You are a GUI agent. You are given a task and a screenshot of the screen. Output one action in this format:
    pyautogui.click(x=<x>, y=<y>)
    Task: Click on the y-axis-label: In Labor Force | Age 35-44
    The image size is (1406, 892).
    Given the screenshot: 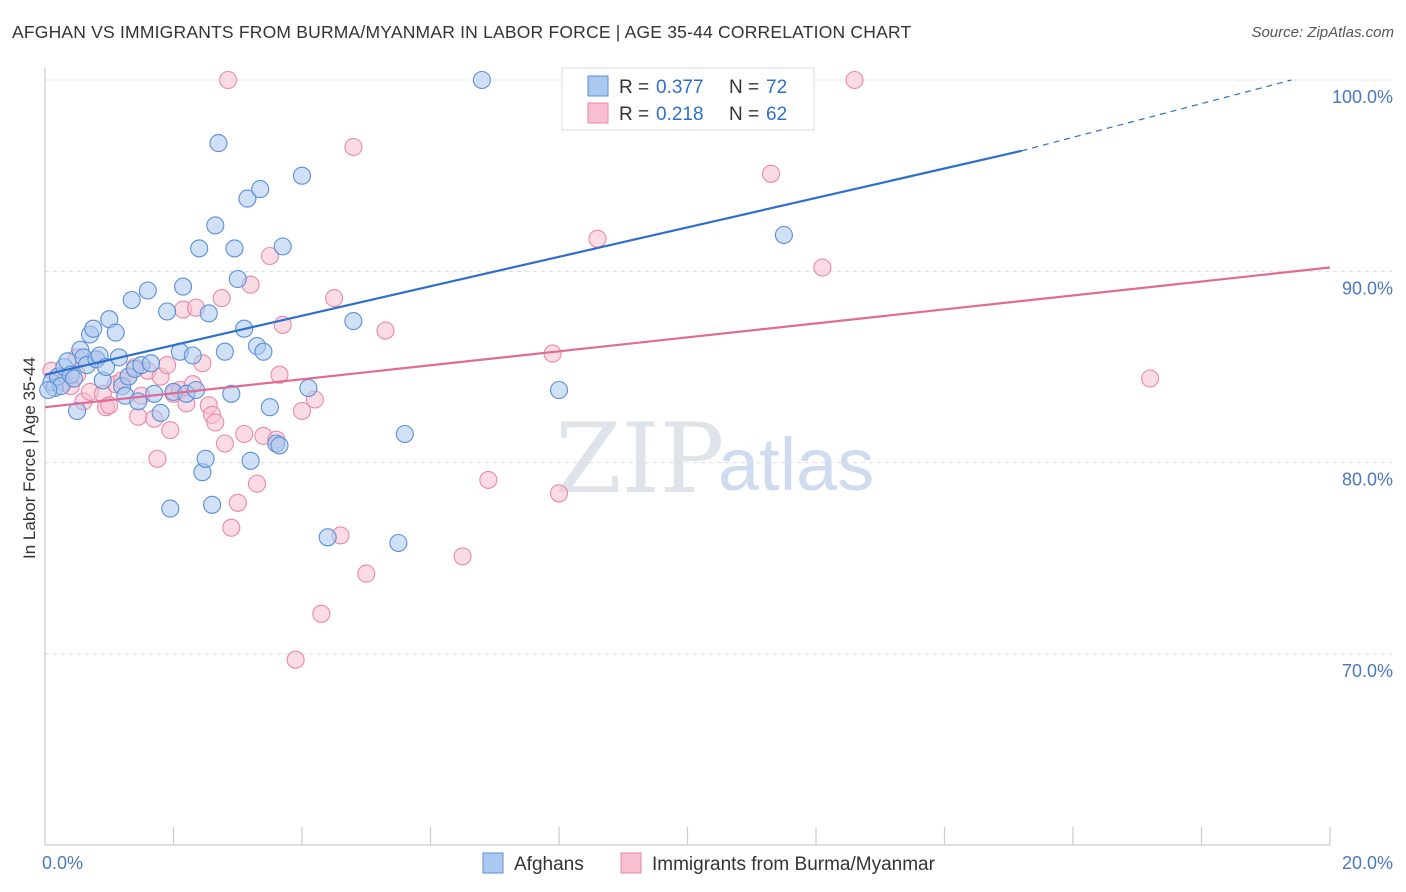 What is the action you would take?
    pyautogui.click(x=29, y=458)
    